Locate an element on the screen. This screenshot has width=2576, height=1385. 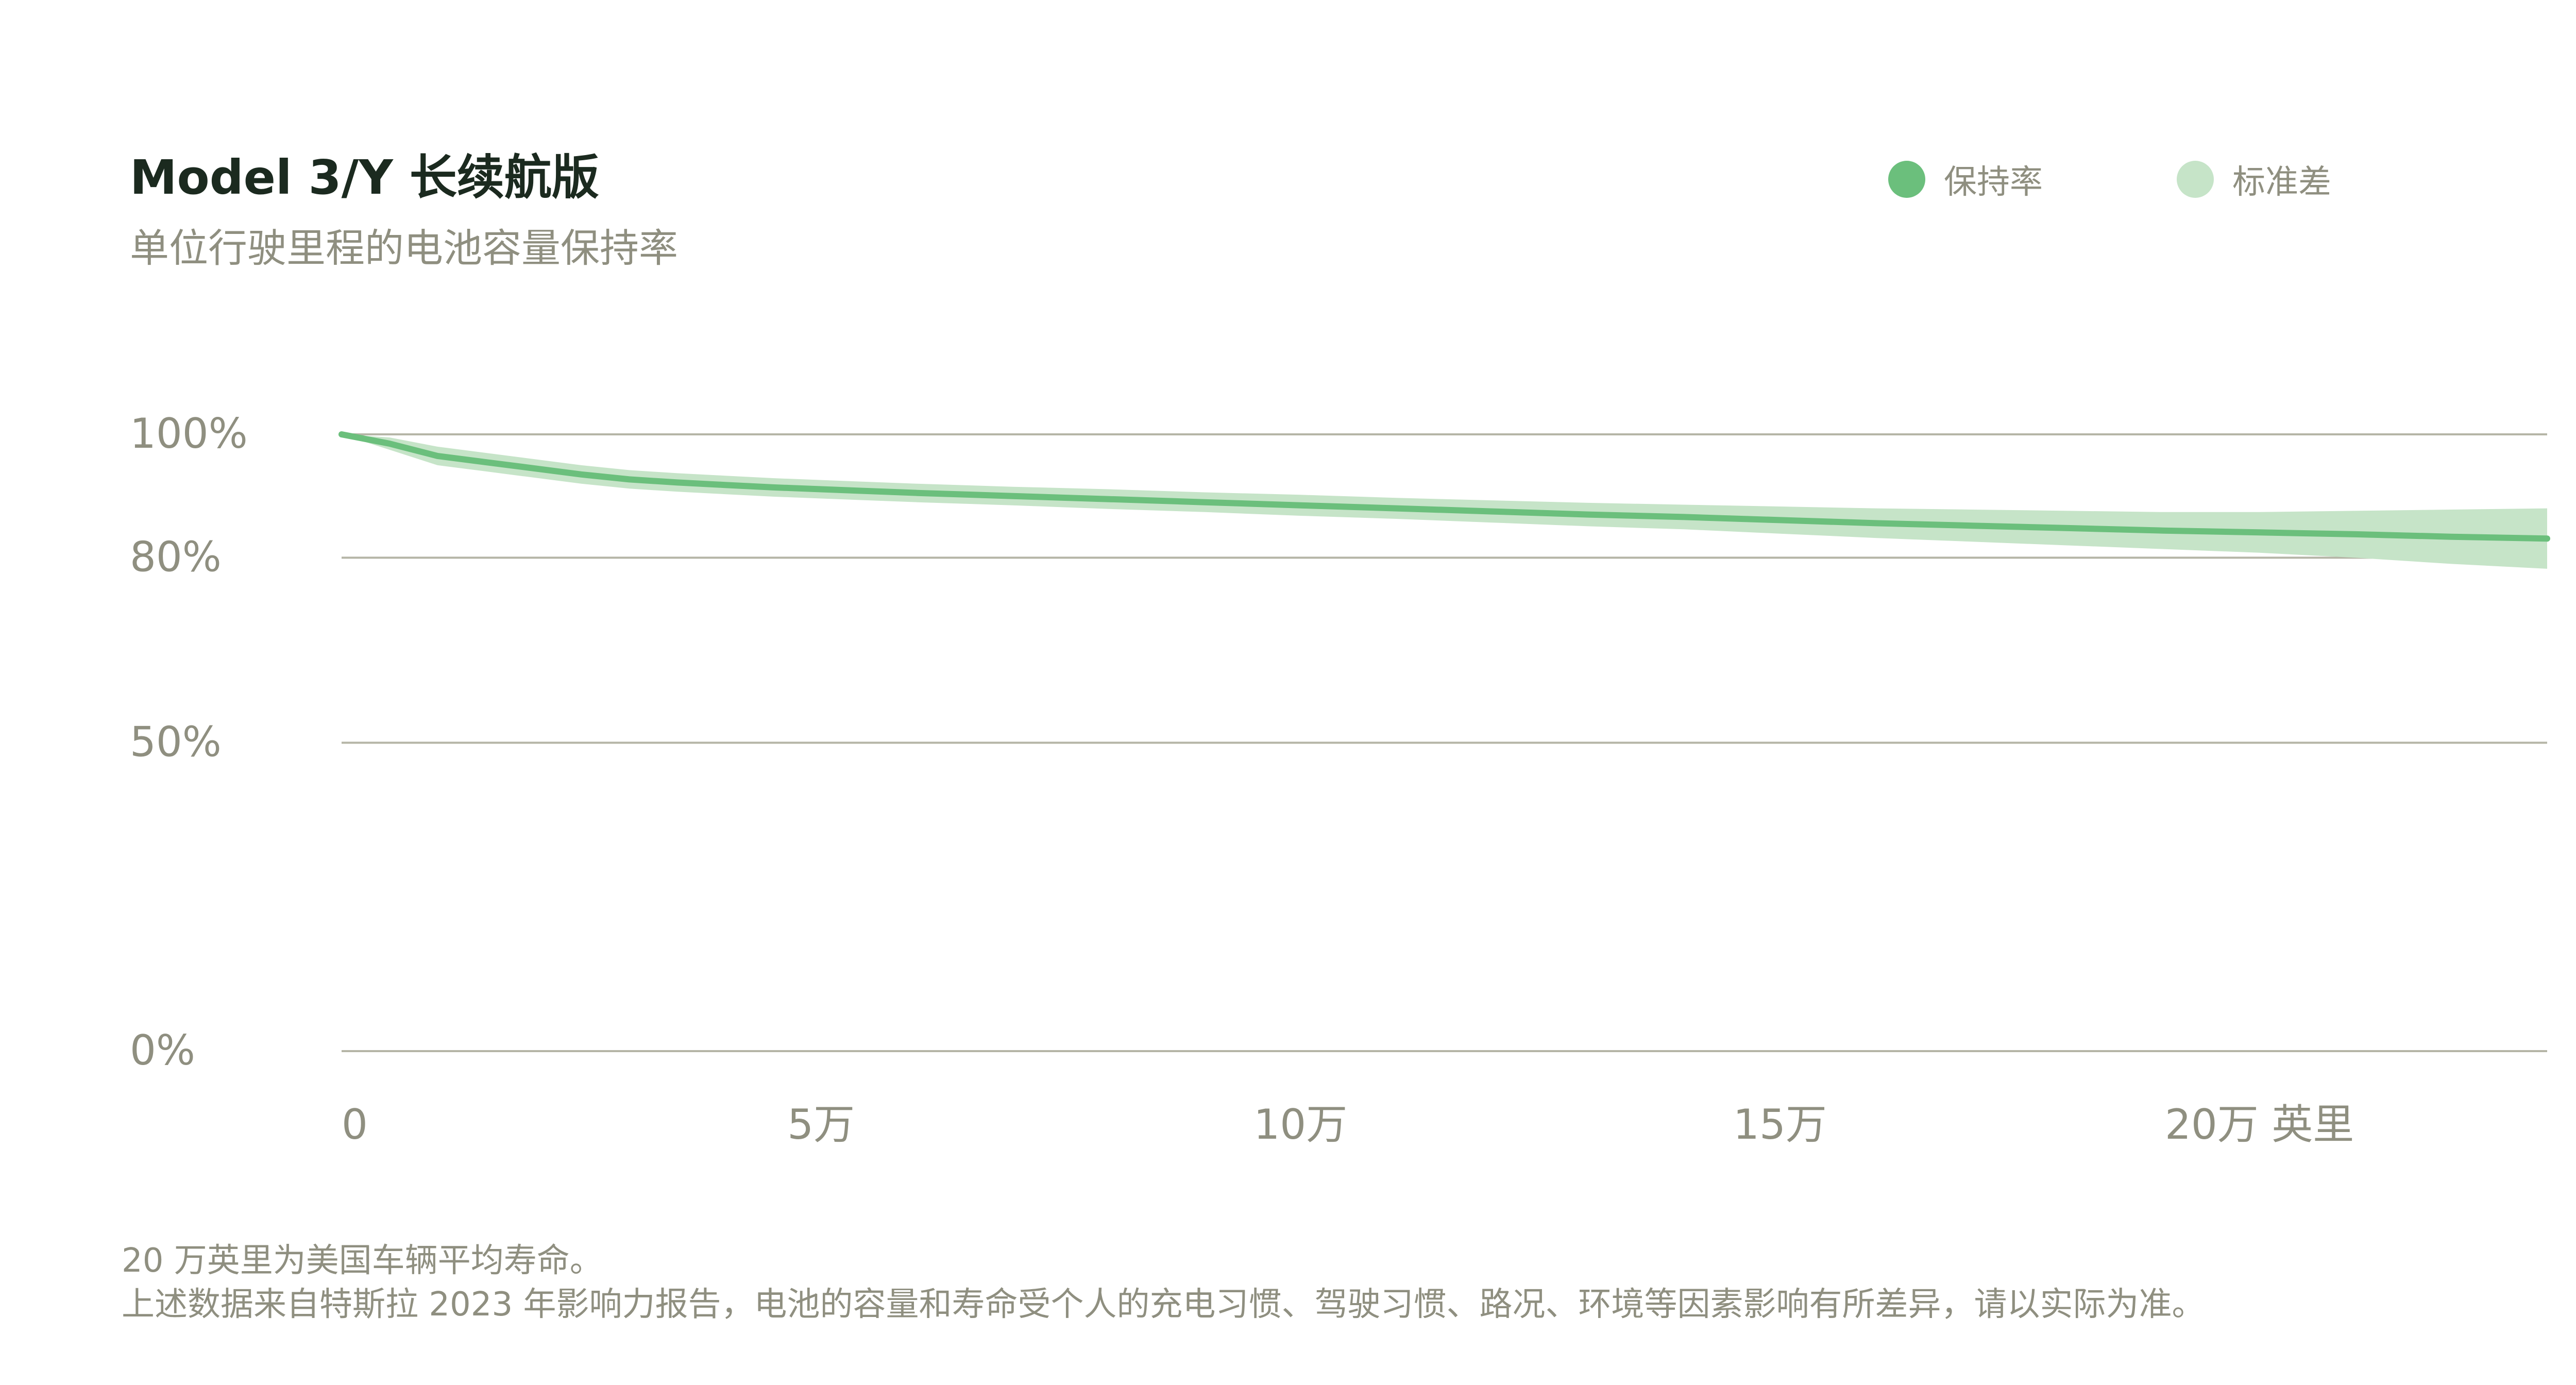
legend-item-retention: 保持率 is located at coordinates (1965, 179).